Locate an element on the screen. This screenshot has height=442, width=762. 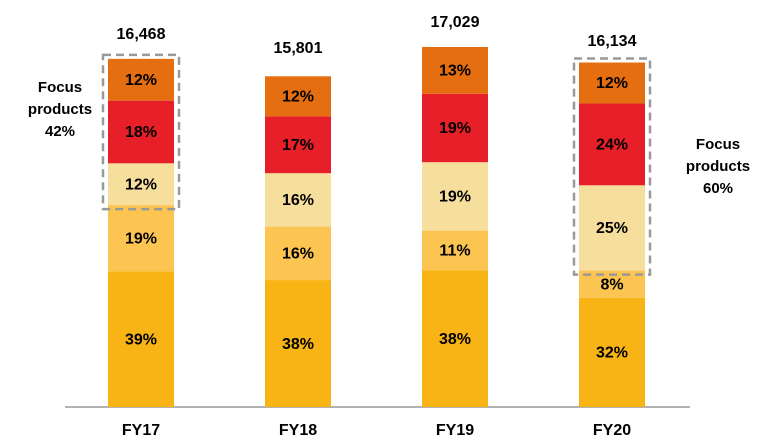
data-label: 24% is located at coordinates (612, 145).